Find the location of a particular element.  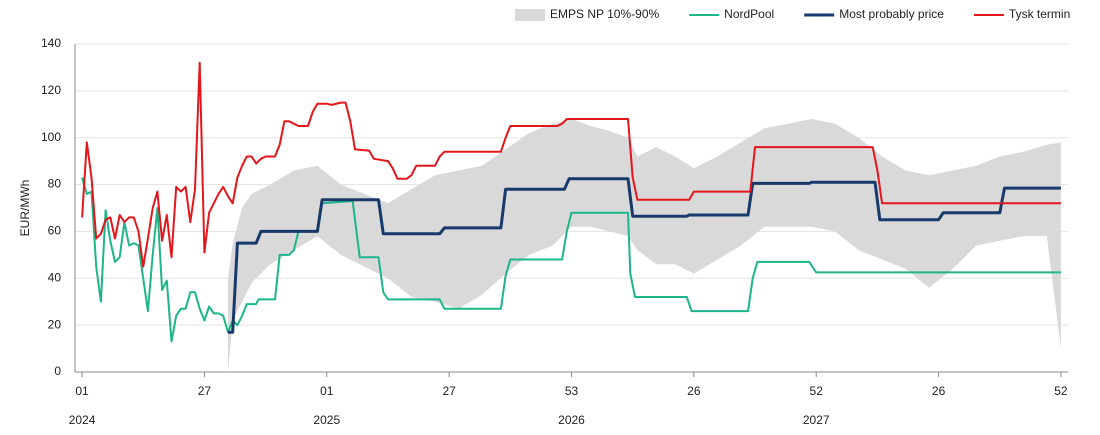

y-tick-label: 60 is located at coordinates (55, 231).